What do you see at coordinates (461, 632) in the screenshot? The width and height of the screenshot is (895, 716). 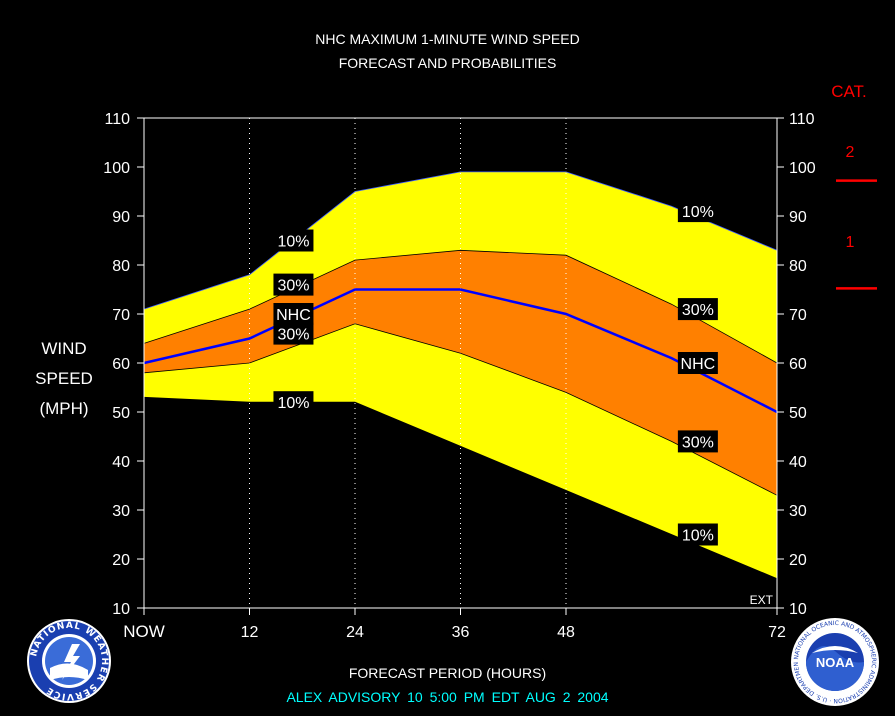 I see `x-tick-label-36: 36` at bounding box center [461, 632].